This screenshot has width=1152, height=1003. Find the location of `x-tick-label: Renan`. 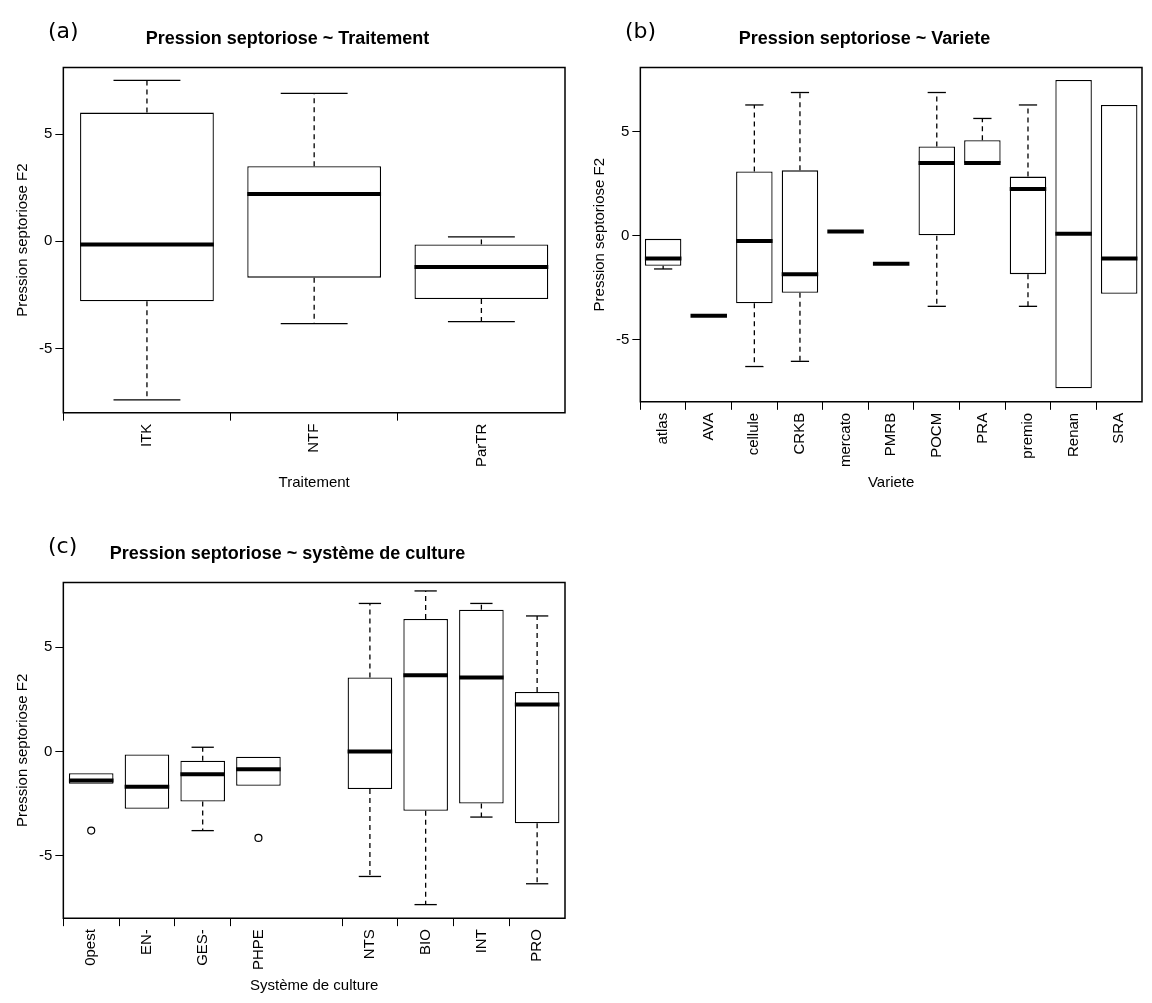

x-tick-label: Renan is located at coordinates (1072, 435).